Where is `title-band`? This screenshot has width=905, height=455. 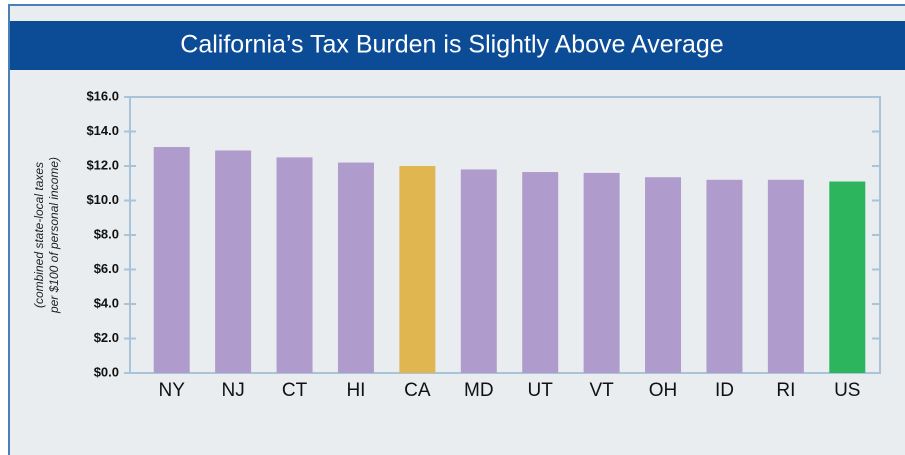
title-band is located at coordinates (457, 45).